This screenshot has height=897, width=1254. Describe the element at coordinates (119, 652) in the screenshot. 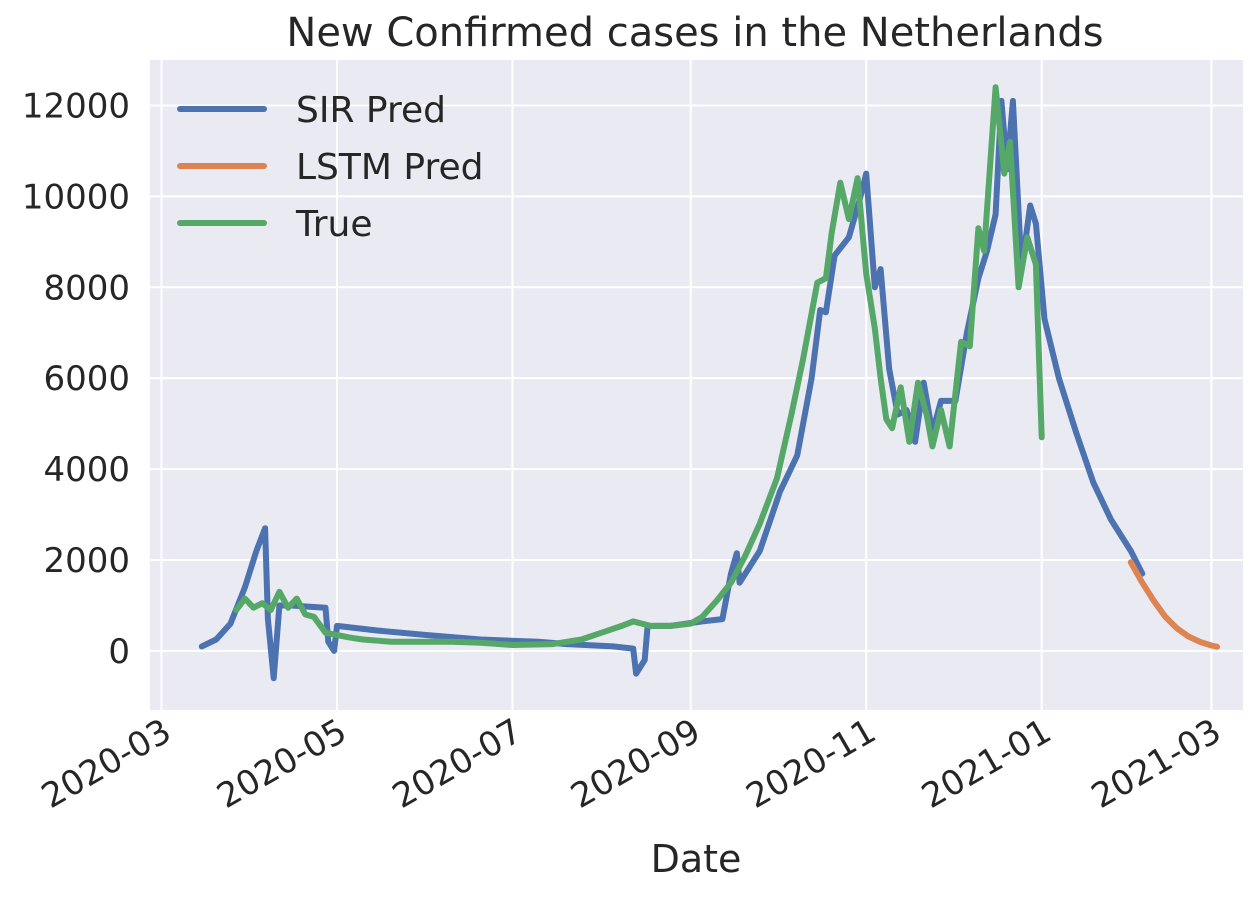

I see `y-tick-label: 0` at that location.